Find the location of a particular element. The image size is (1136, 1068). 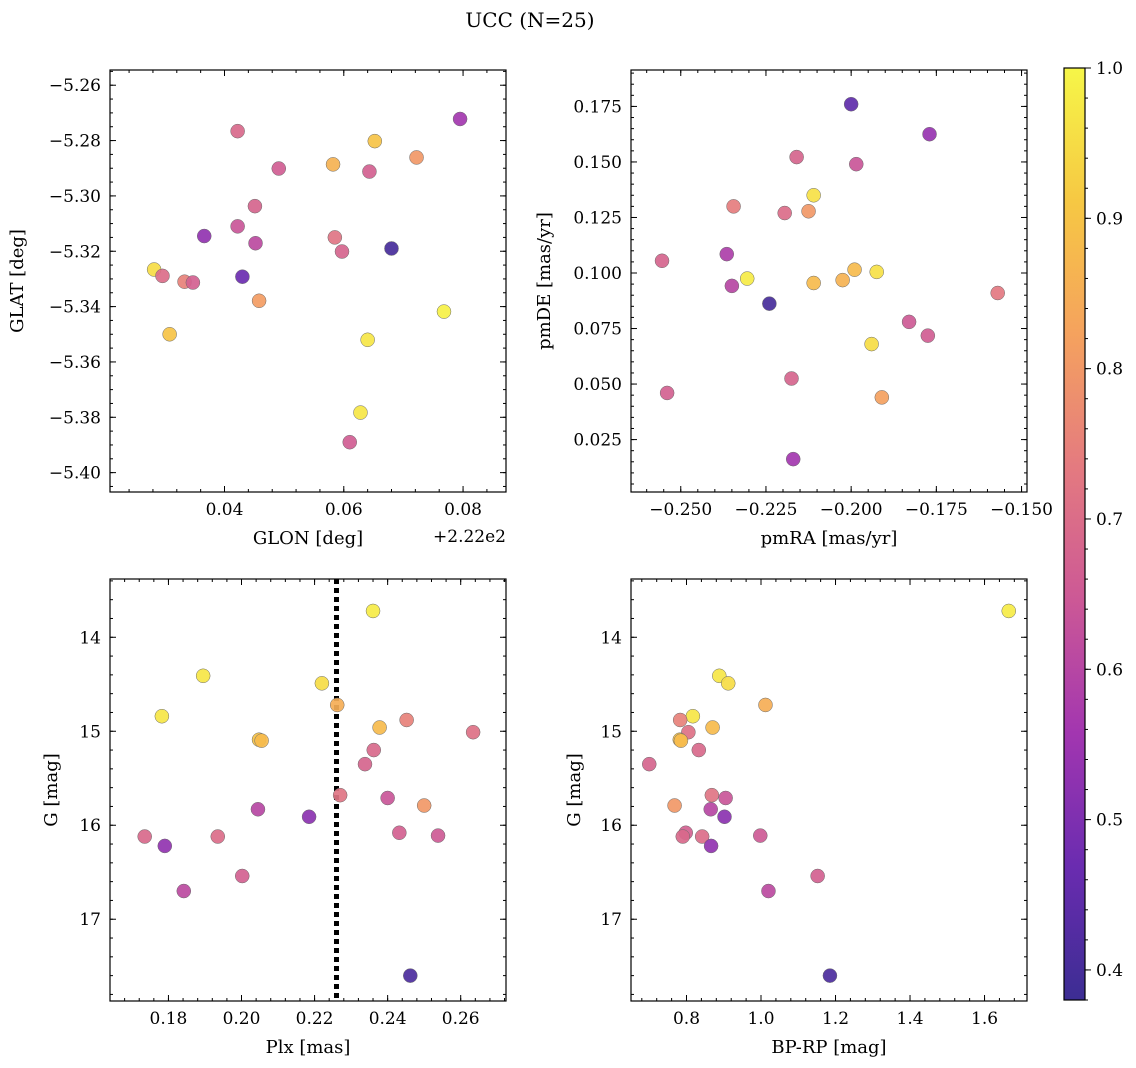

x-tick-label: −0.150 is located at coordinates (1021, 510).